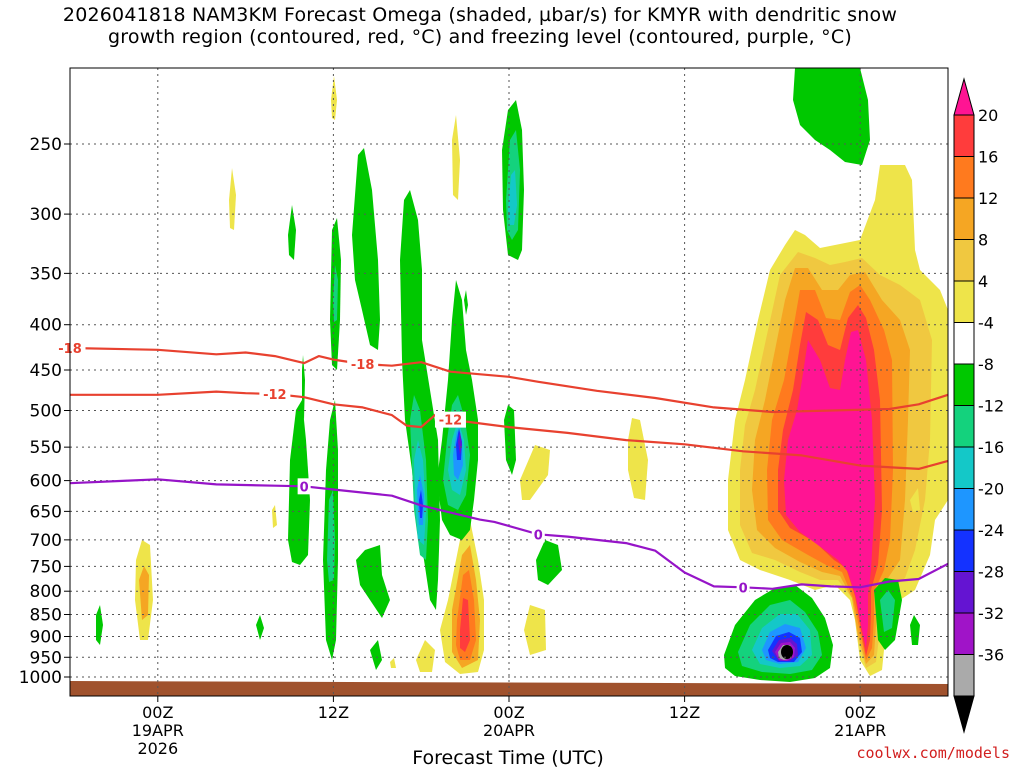 This screenshot has width=1024, height=768. I want to click on y-tick-label: 900, so click(46, 637).